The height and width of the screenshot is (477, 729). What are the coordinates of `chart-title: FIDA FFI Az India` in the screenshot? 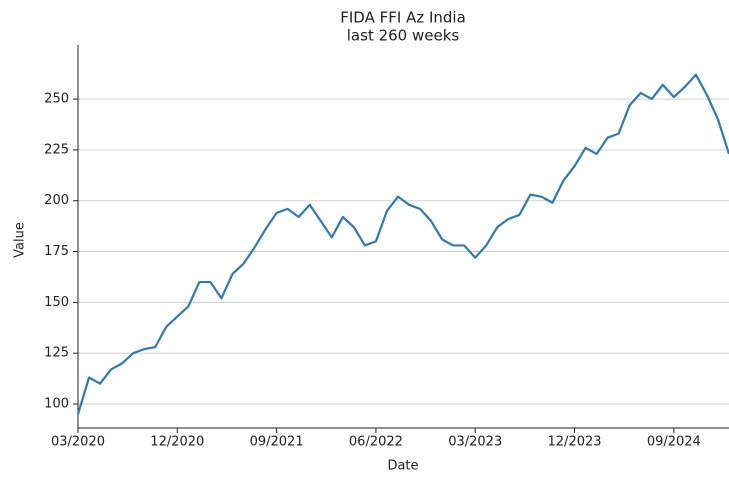 It's located at (403, 18).